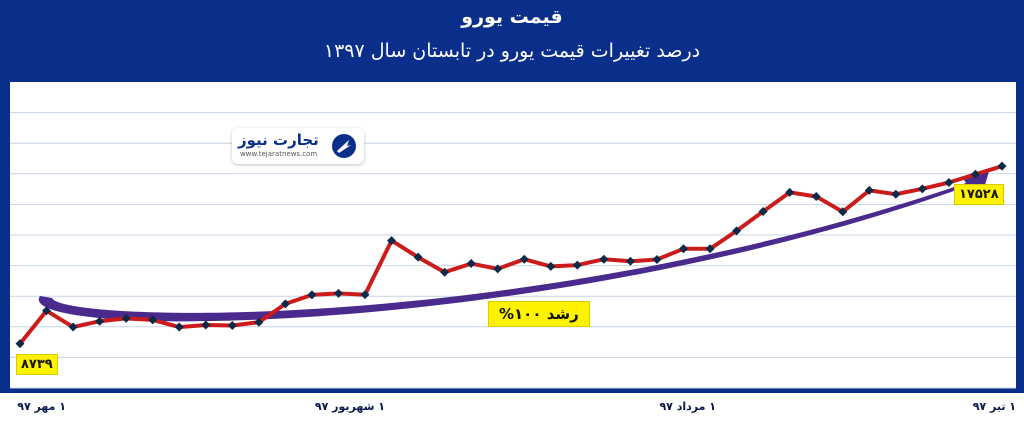  I want to click on x-tick-label: ۱ تیر ۹۷, so click(994, 406).